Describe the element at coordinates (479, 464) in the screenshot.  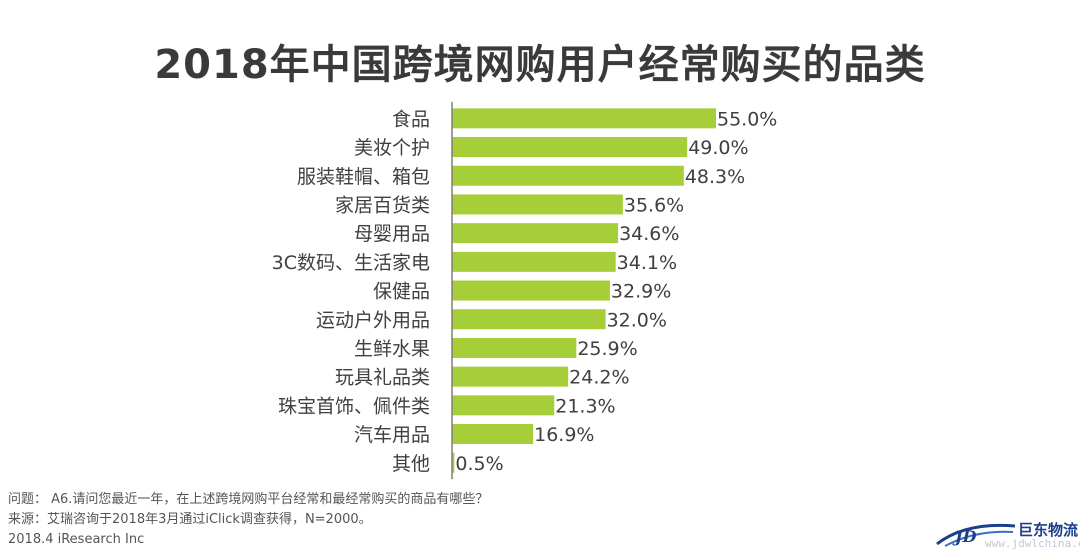
I see `value-label-12: 0.5%` at that location.